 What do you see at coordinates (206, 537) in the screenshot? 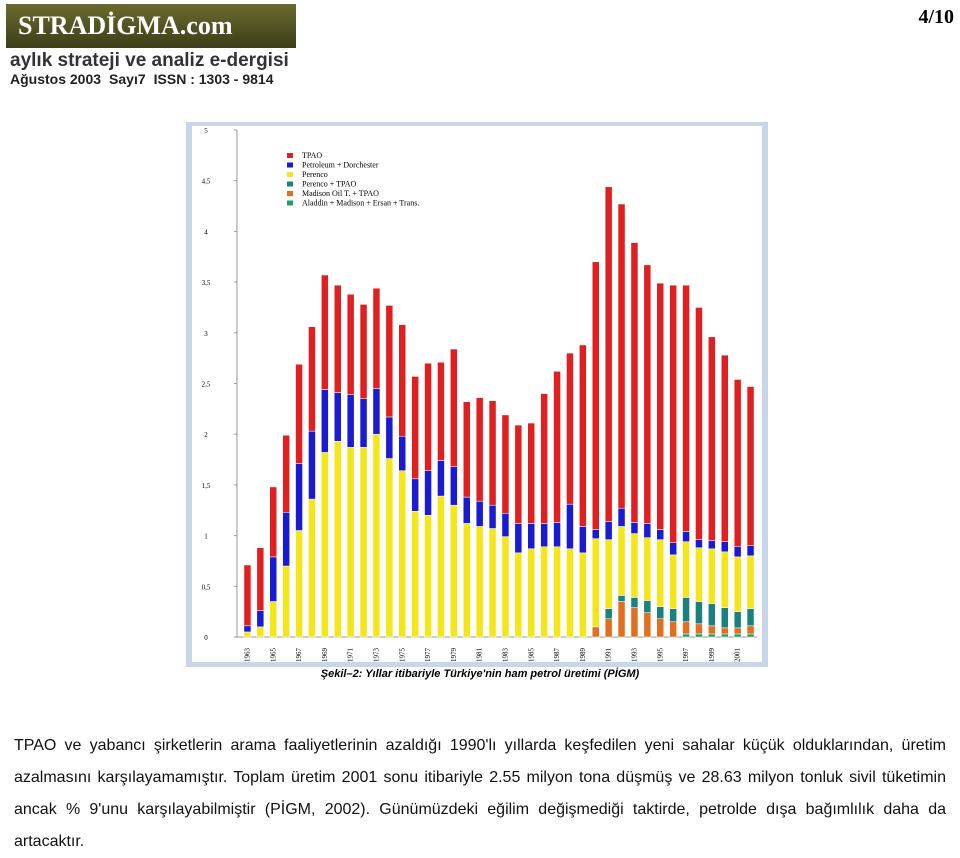
I see `y-tick-label: 1` at bounding box center [206, 537].